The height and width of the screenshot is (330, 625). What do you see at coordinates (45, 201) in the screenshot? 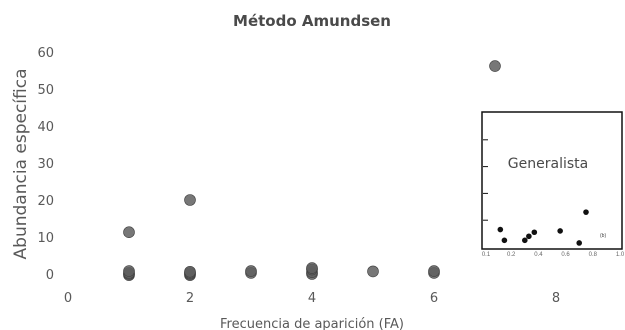
I see `y-tick-label: 20` at bounding box center [45, 201].